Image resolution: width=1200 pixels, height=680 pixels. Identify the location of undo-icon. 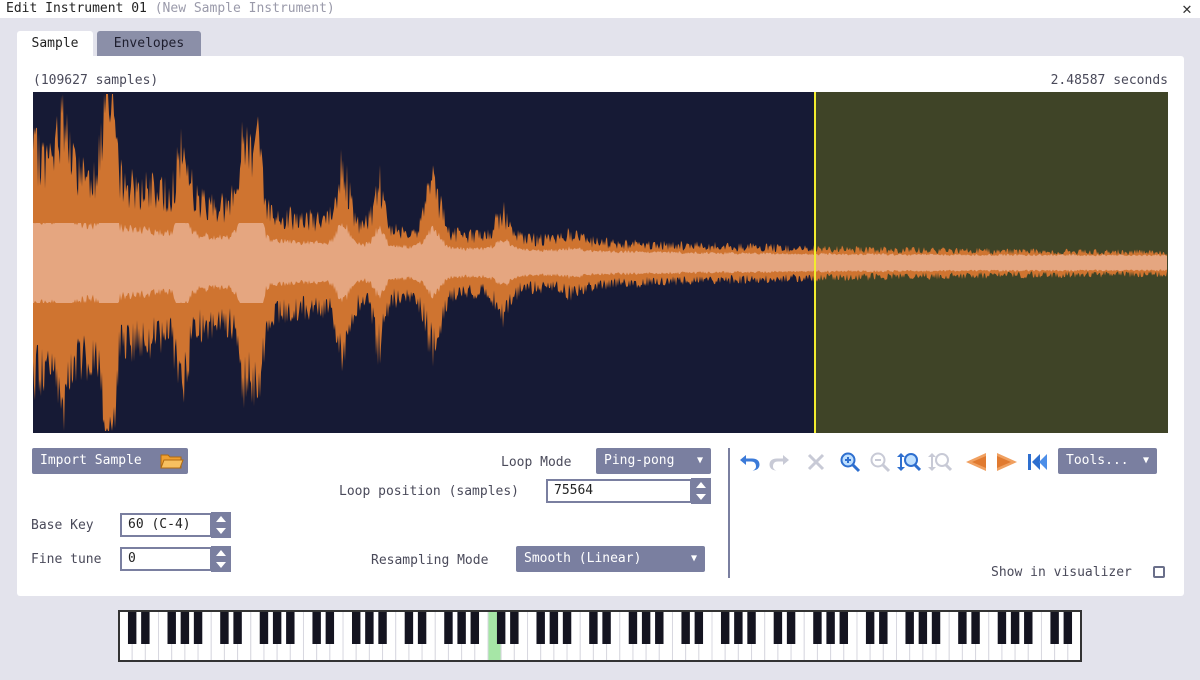
(750, 462).